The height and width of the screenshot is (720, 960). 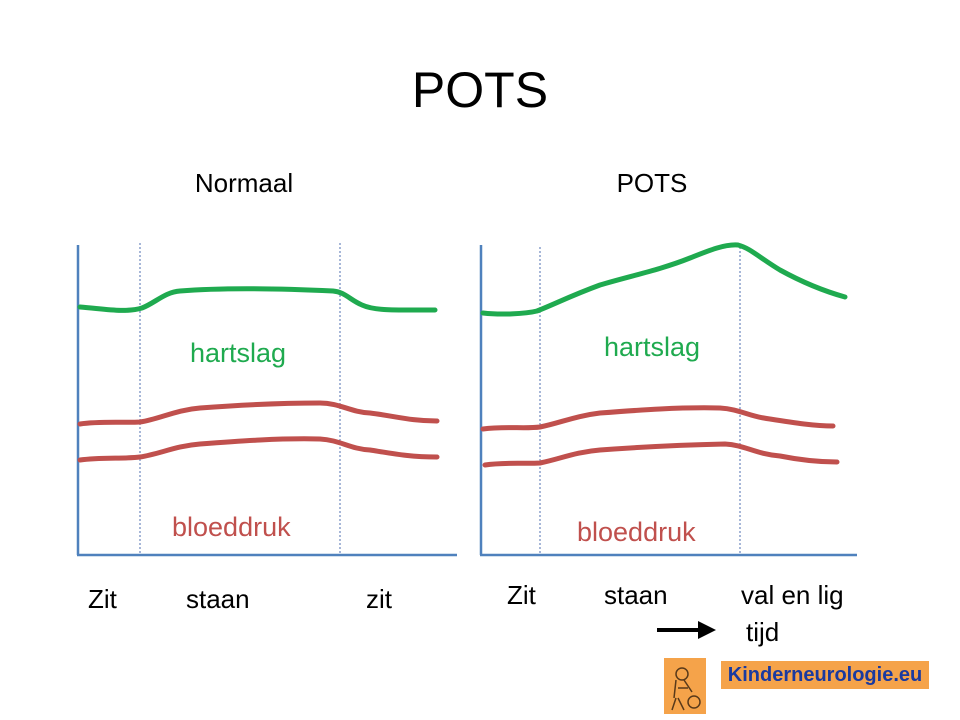 I want to click on normal-heart-rate-line, so click(x=257, y=299).